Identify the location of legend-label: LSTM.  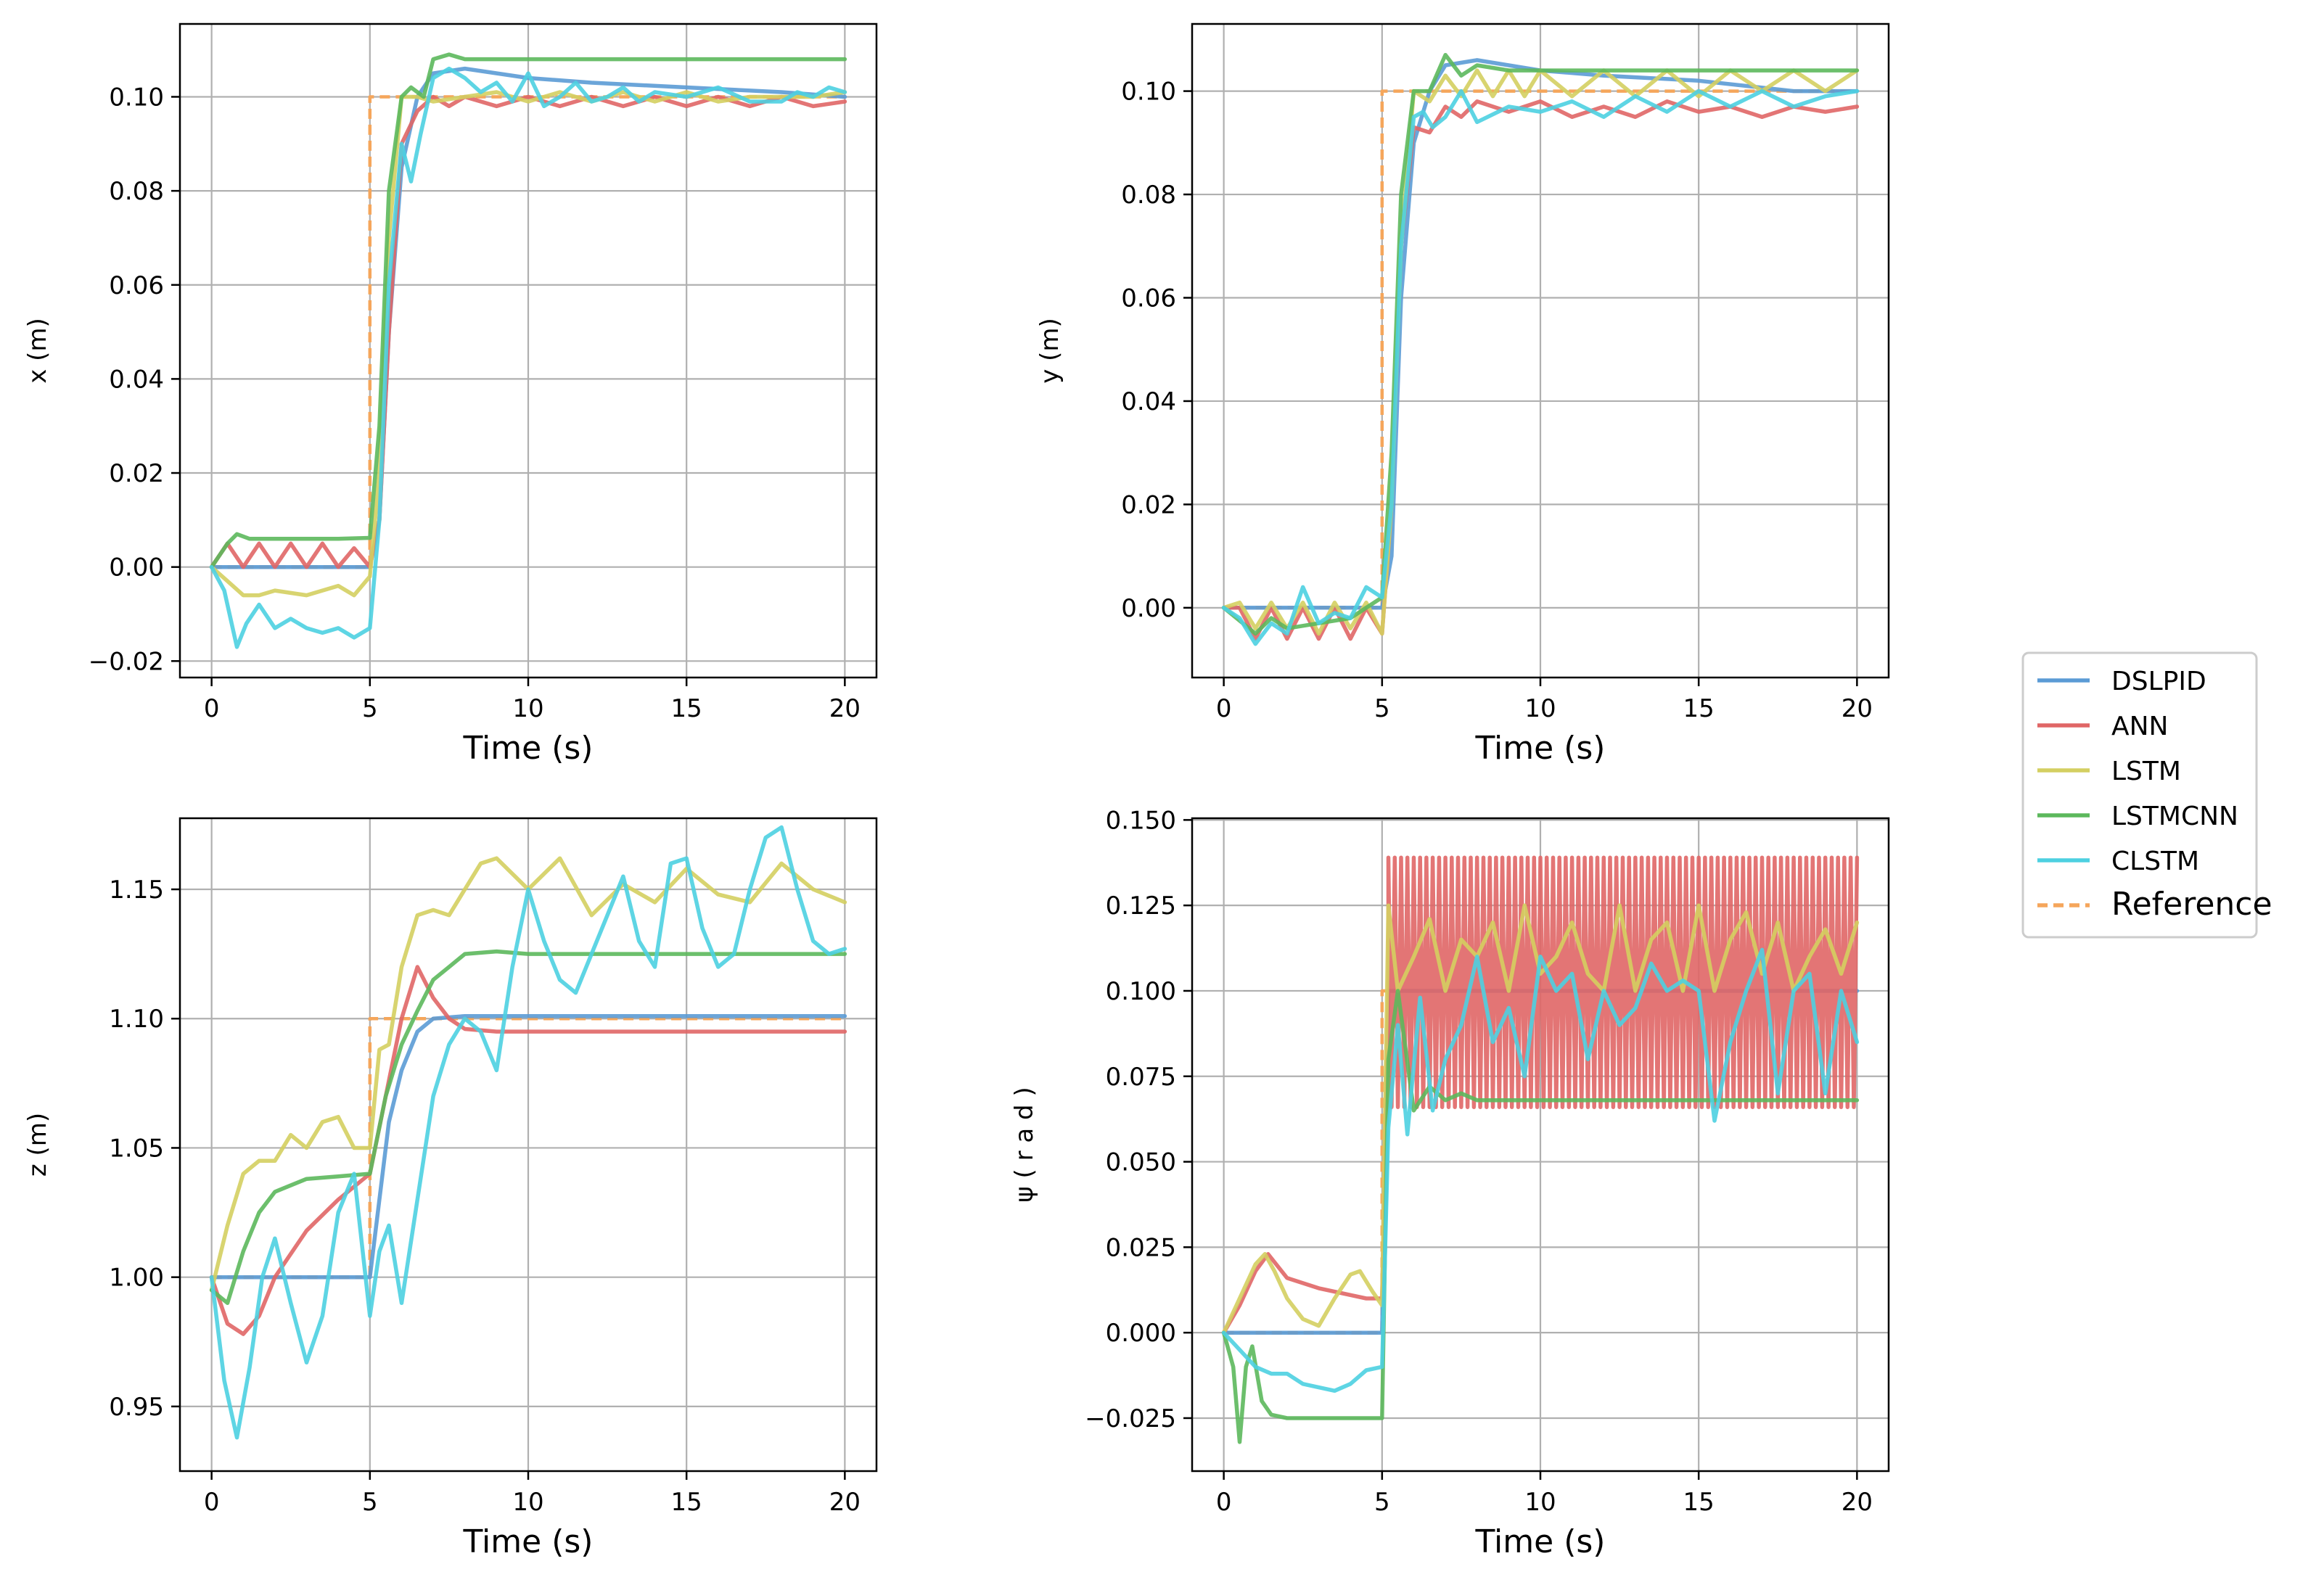
(2146, 771).